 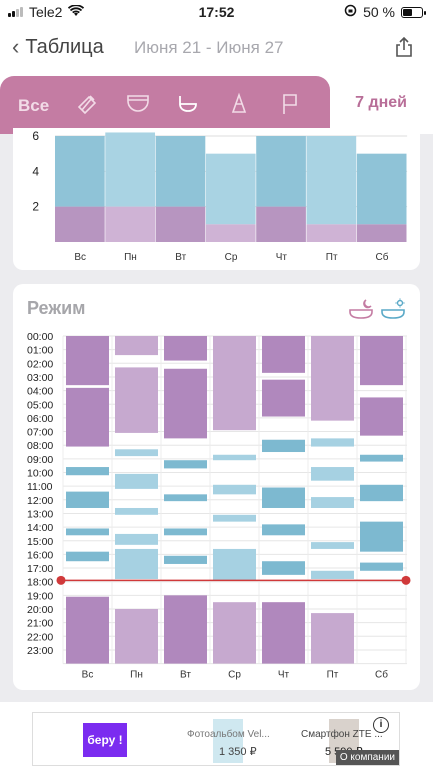 I want to click on y-tick-label: 6, so click(x=35, y=136).